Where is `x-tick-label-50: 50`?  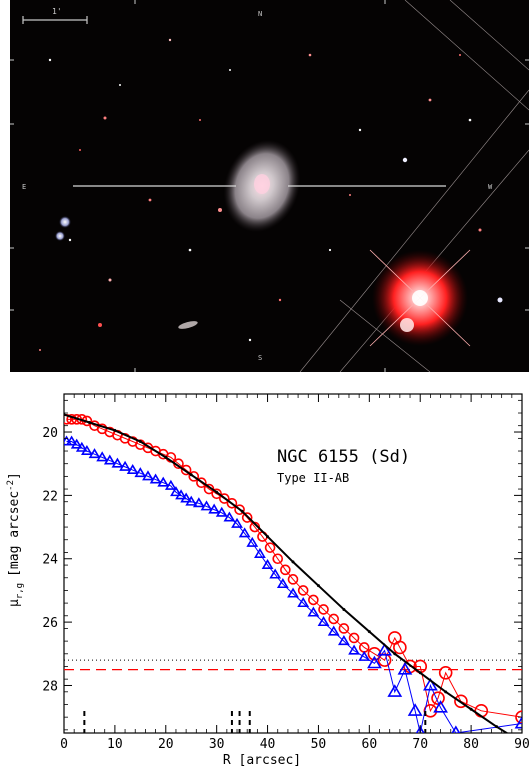
x-tick-label-50: 50 is located at coordinates (319, 744).